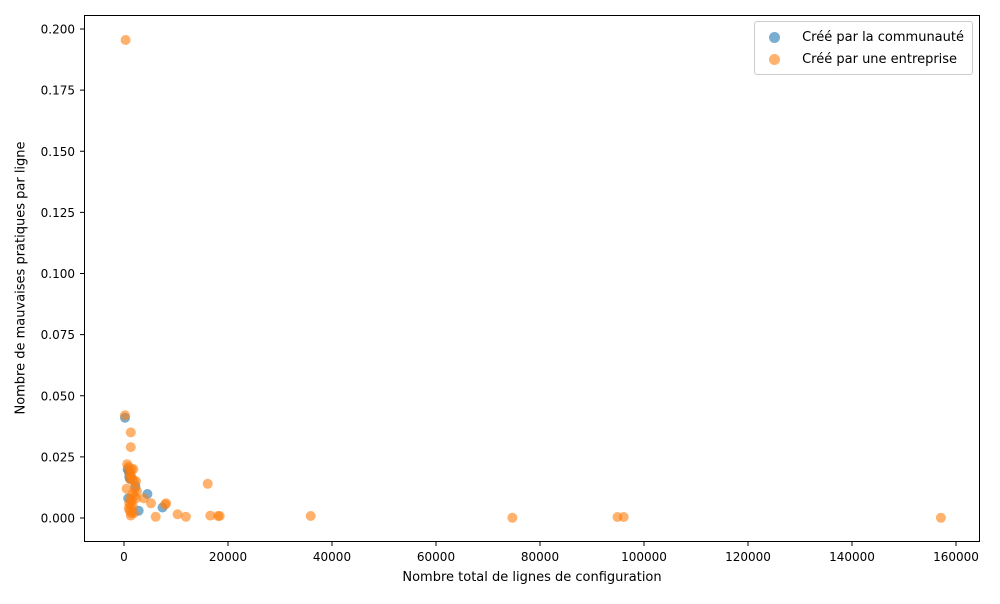 Image resolution: width=1000 pixels, height=604 pixels. I want to click on legend-label-community: Créé par la communauté, so click(883, 37).